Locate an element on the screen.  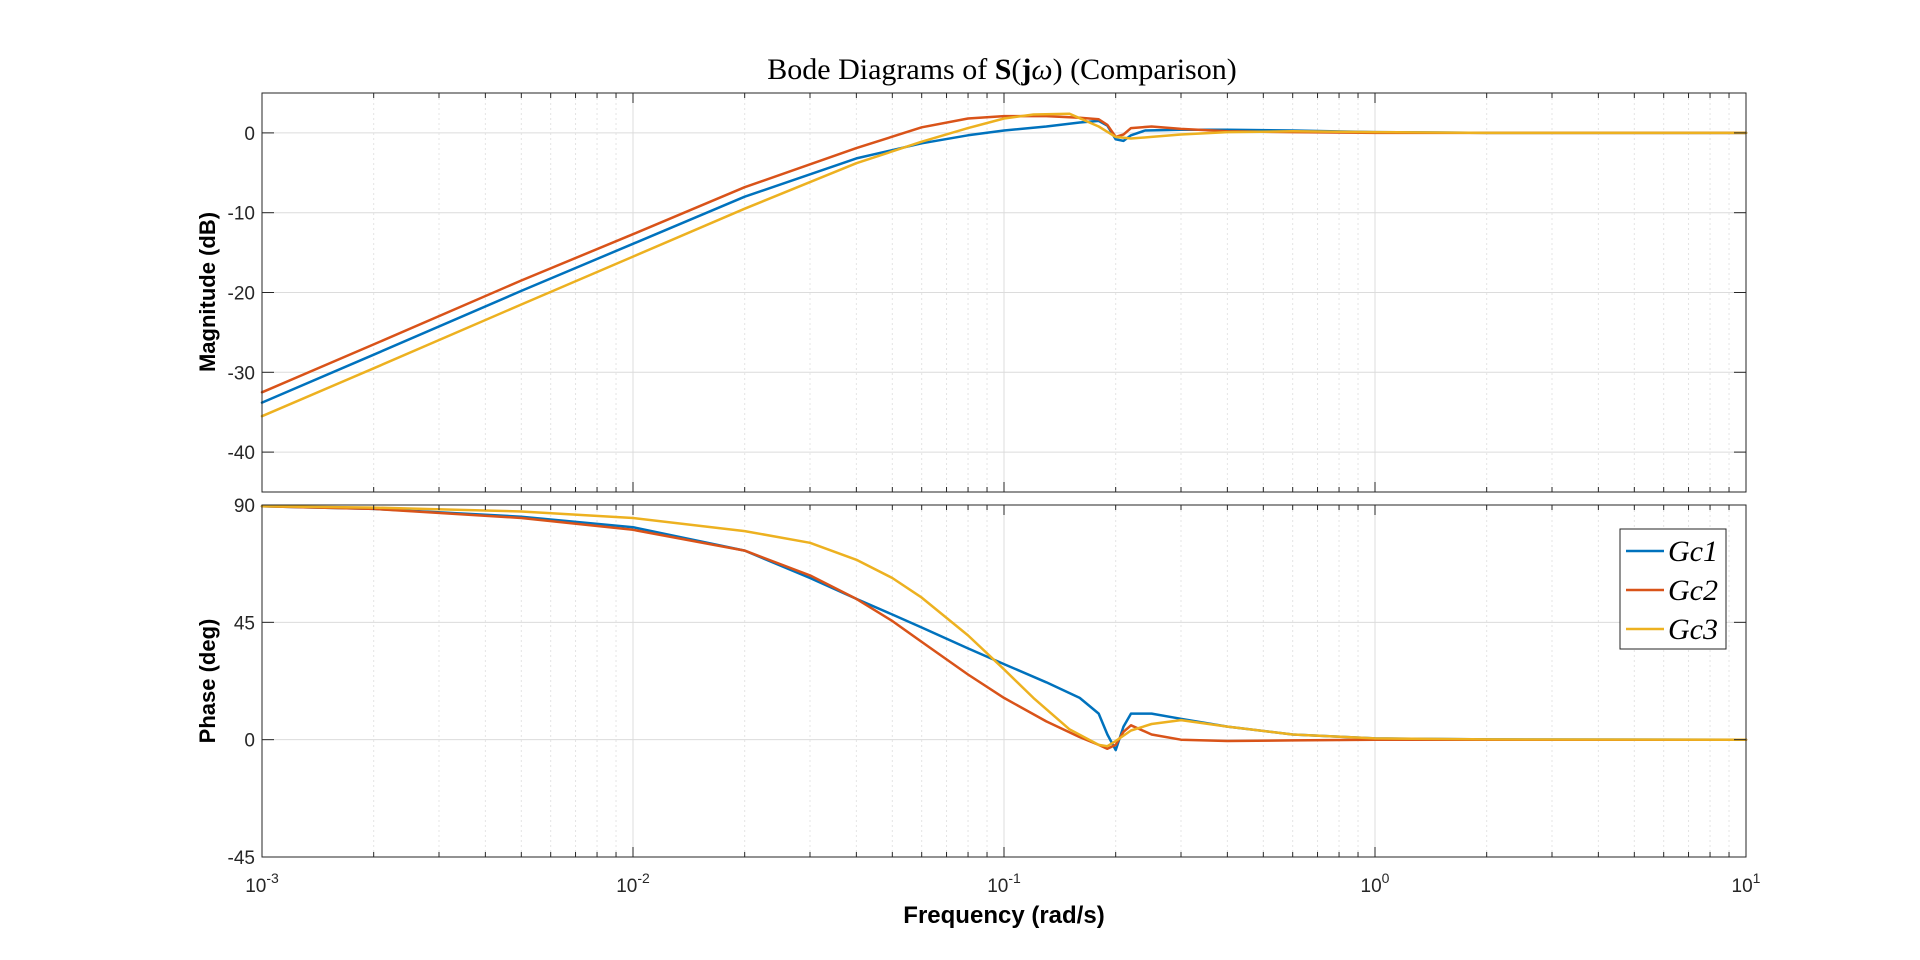
x-tick-label: 10⁻¹ is located at coordinates (1004, 883).